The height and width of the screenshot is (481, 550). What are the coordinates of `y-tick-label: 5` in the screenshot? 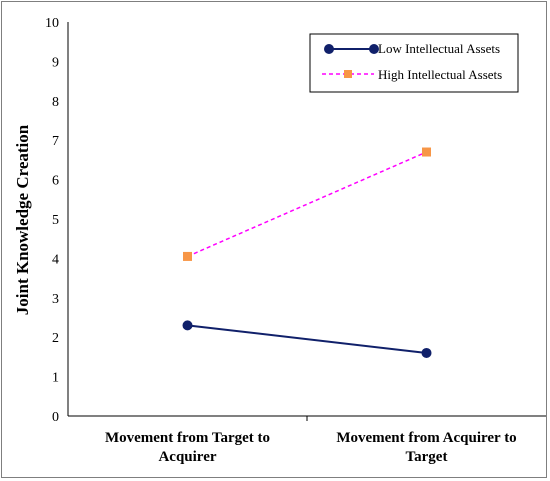 It's located at (55, 220).